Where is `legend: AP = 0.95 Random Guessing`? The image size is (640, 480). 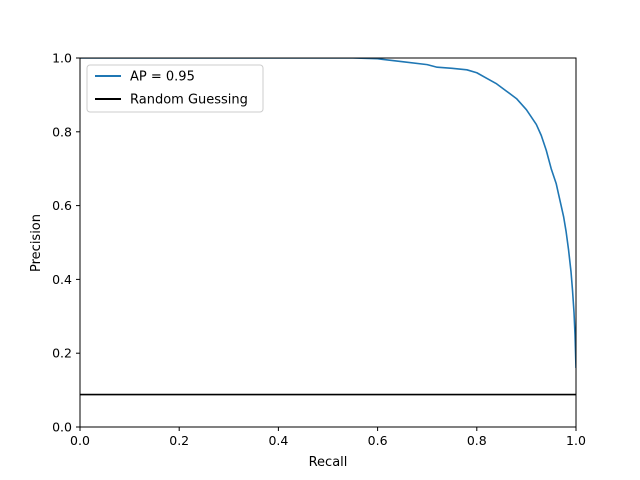 legend: AP = 0.95 Random Guessing is located at coordinates (175, 88).